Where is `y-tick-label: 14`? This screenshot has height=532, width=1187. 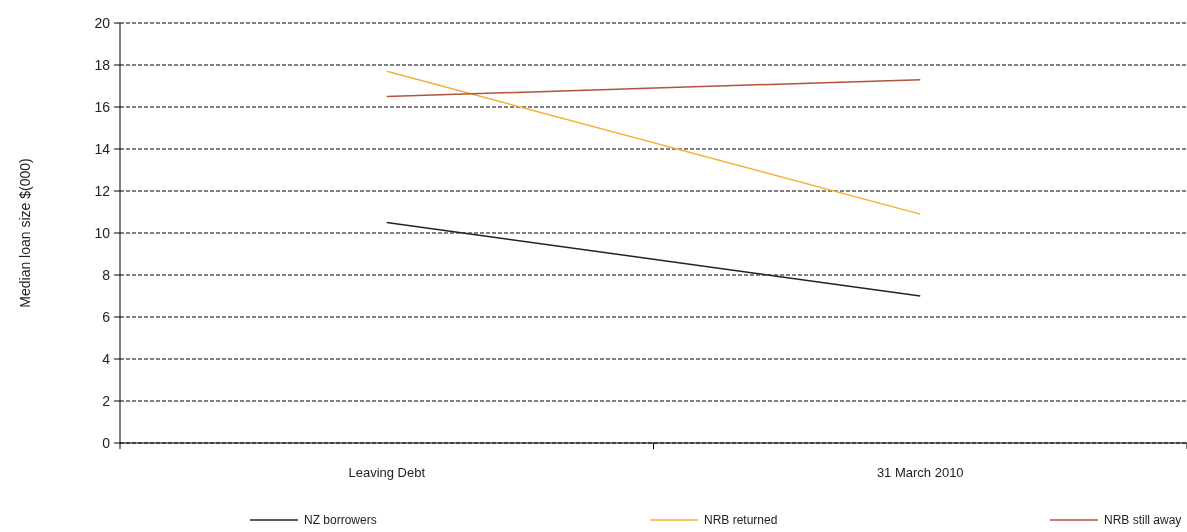 y-tick-label: 14 is located at coordinates (102, 148).